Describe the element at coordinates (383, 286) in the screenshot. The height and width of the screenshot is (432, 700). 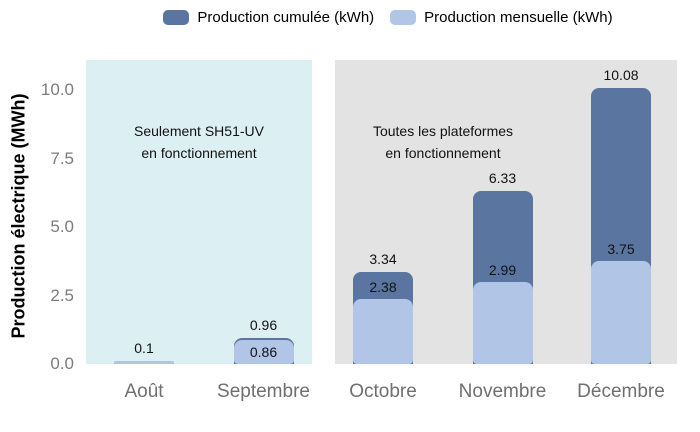
I see `monthly-value-label: 2.38` at that location.